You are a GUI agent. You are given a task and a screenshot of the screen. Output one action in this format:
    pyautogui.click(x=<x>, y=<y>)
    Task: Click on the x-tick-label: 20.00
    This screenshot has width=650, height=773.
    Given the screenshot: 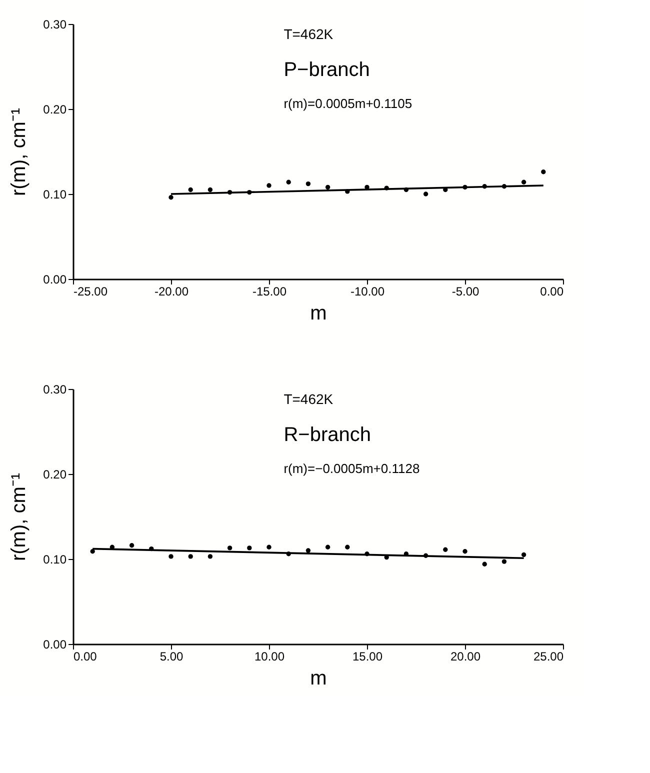 What is the action you would take?
    pyautogui.click(x=465, y=657)
    